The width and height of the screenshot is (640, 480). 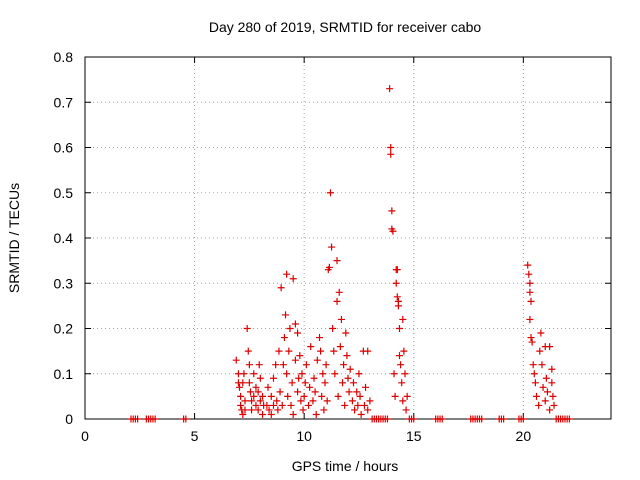 I want to click on y-tick-label: 0.6, so click(x=64, y=148).